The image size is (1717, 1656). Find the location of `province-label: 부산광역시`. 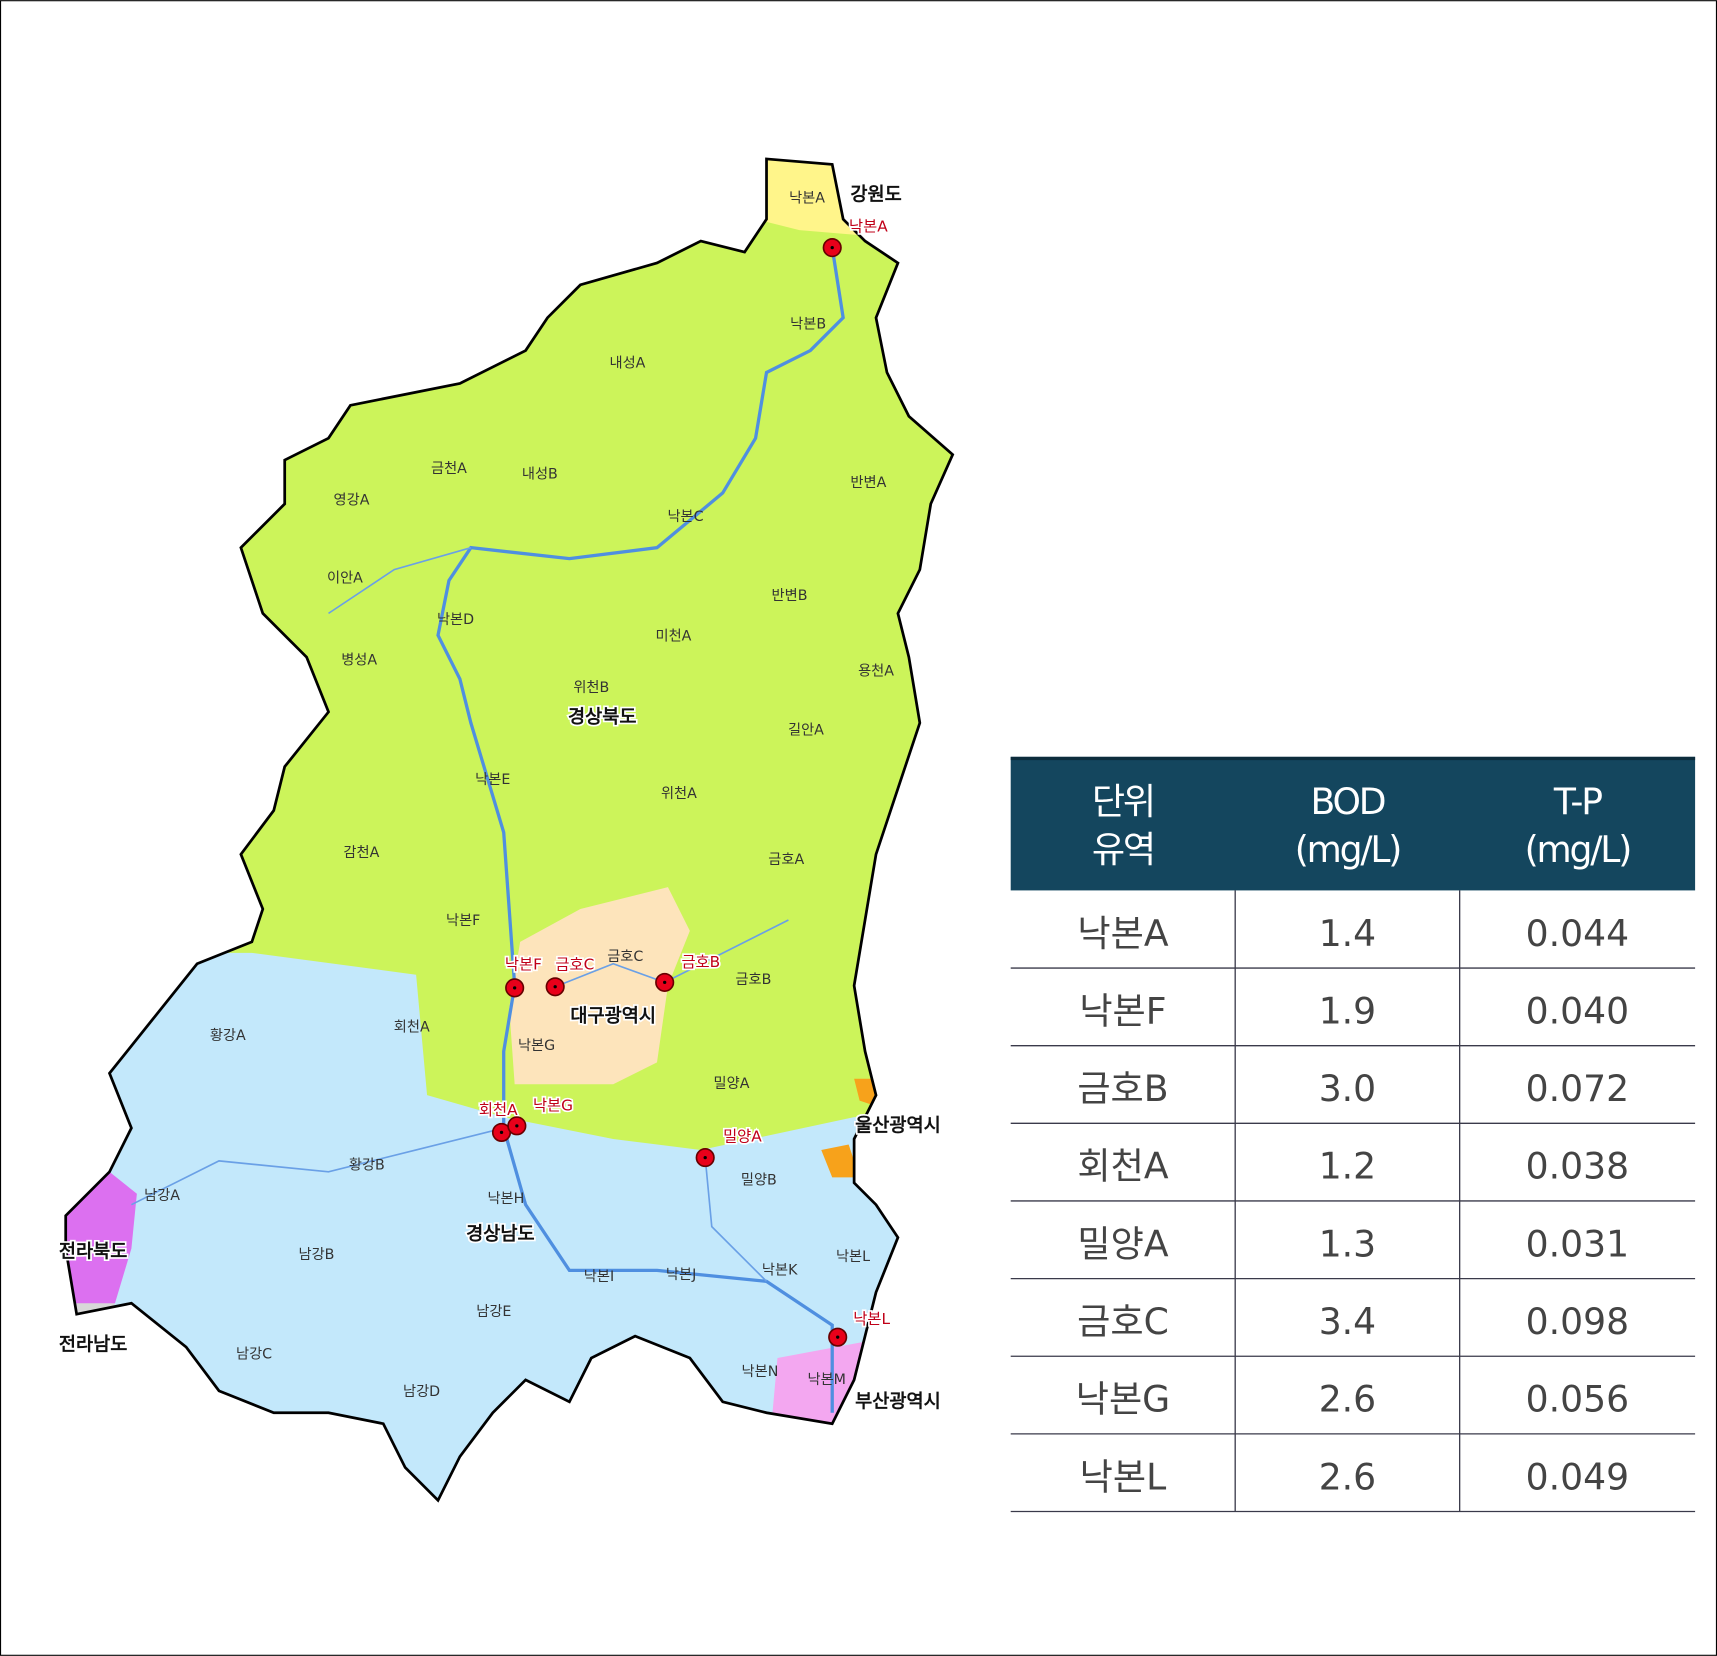

province-label: 부산광역시 is located at coordinates (898, 1401).